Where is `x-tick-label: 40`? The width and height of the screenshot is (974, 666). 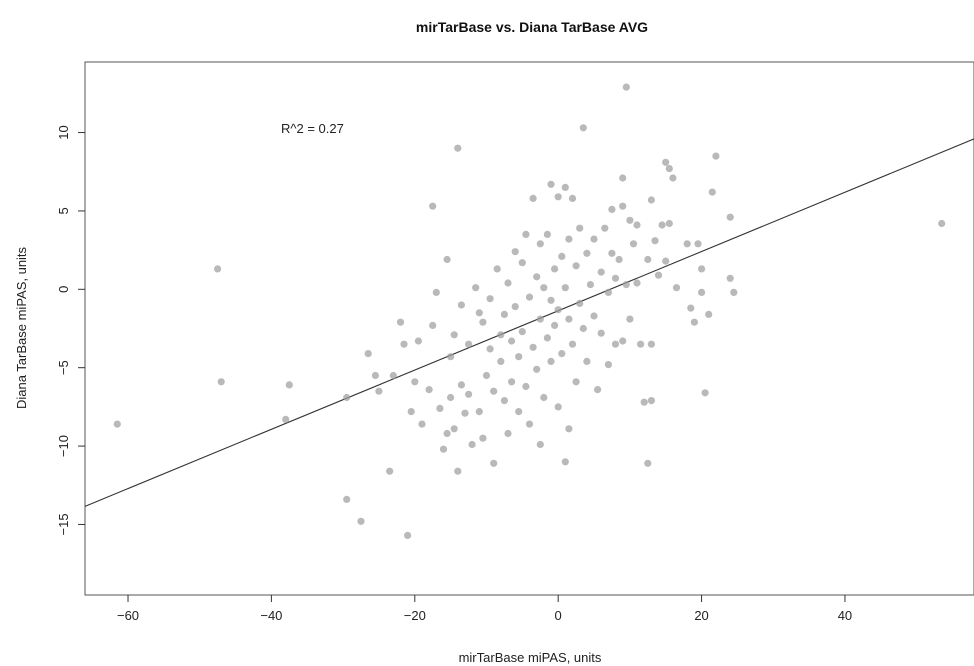
x-tick-label: 40 is located at coordinates (845, 615).